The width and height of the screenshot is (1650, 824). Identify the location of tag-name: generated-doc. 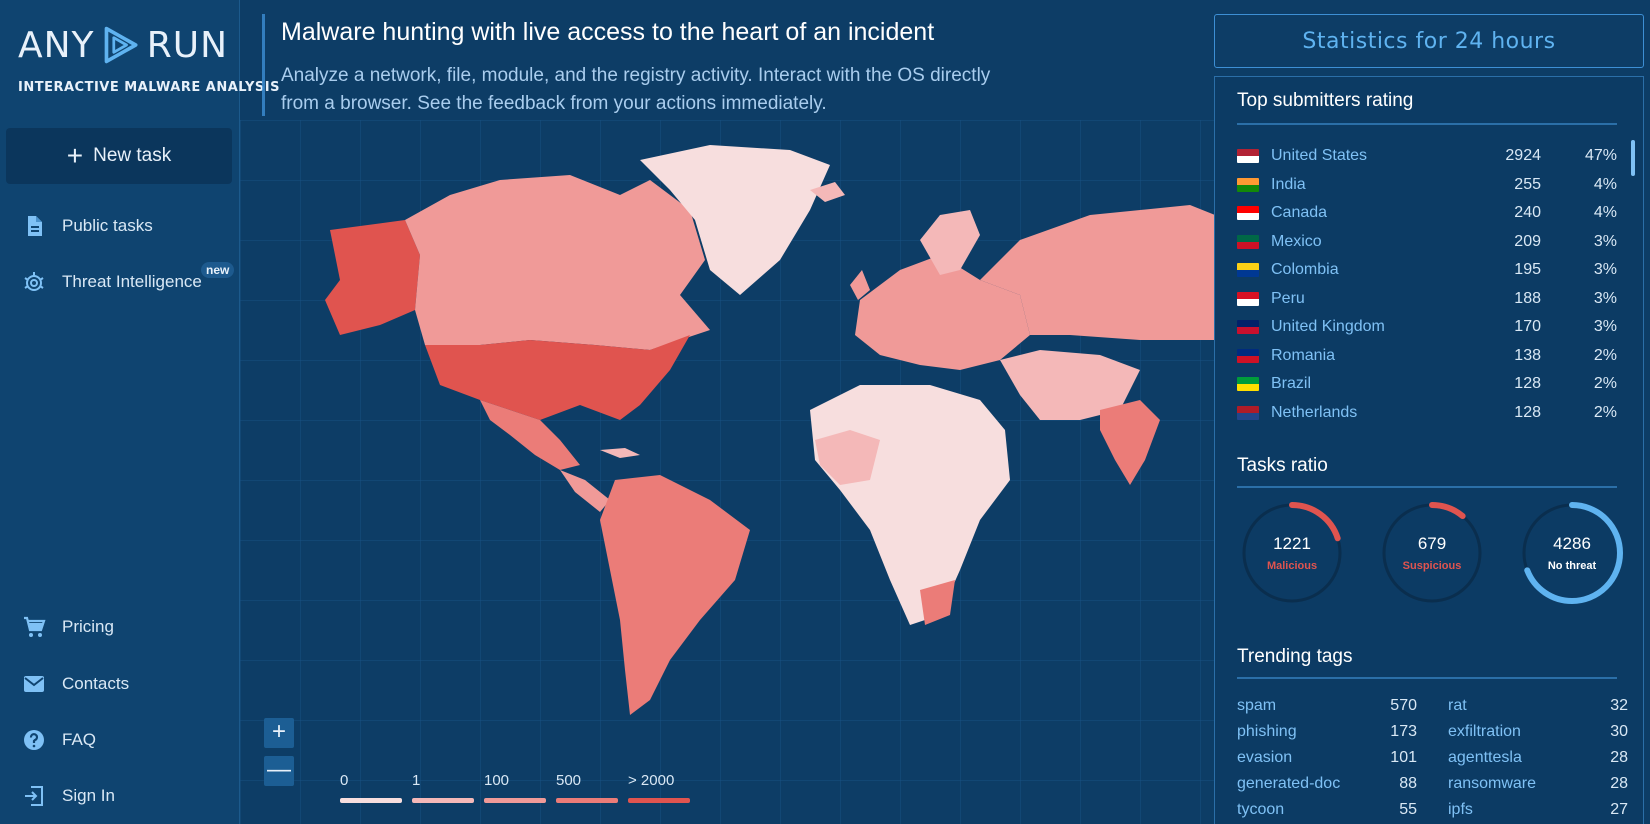
(1289, 783).